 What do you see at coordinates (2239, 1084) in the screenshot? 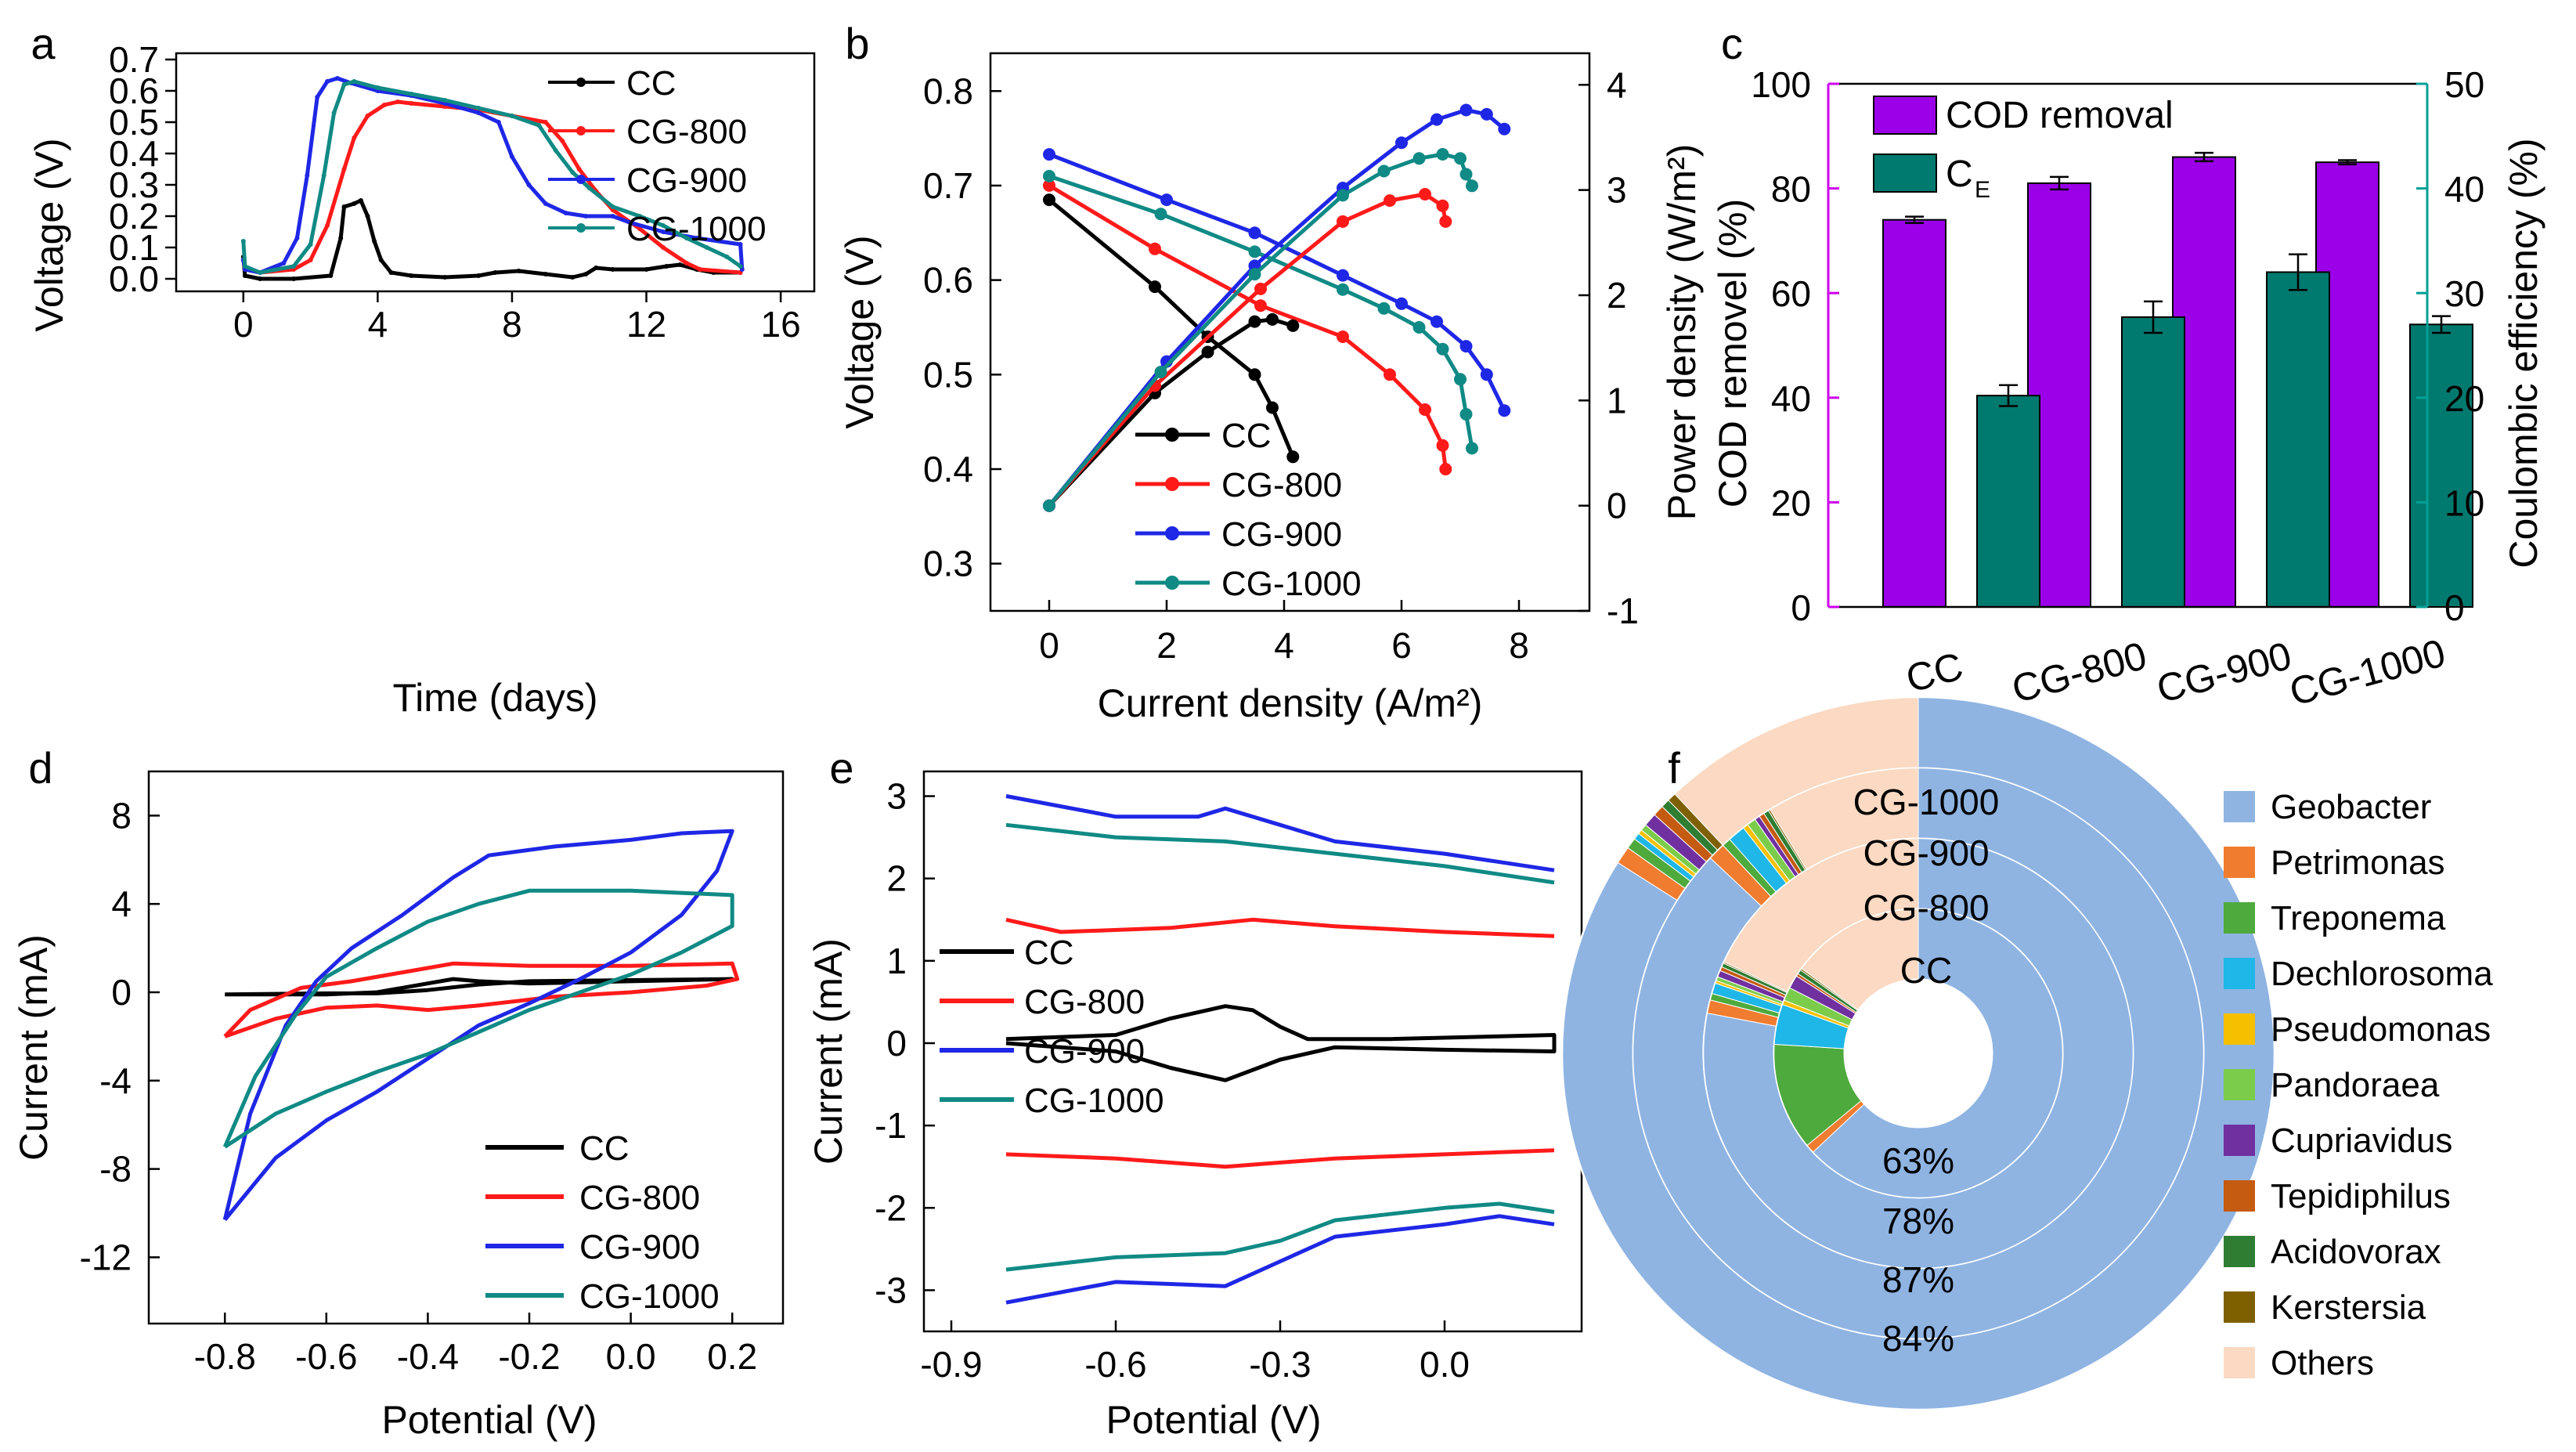
I see `panel-f-legend-swatch-Pandoraea` at bounding box center [2239, 1084].